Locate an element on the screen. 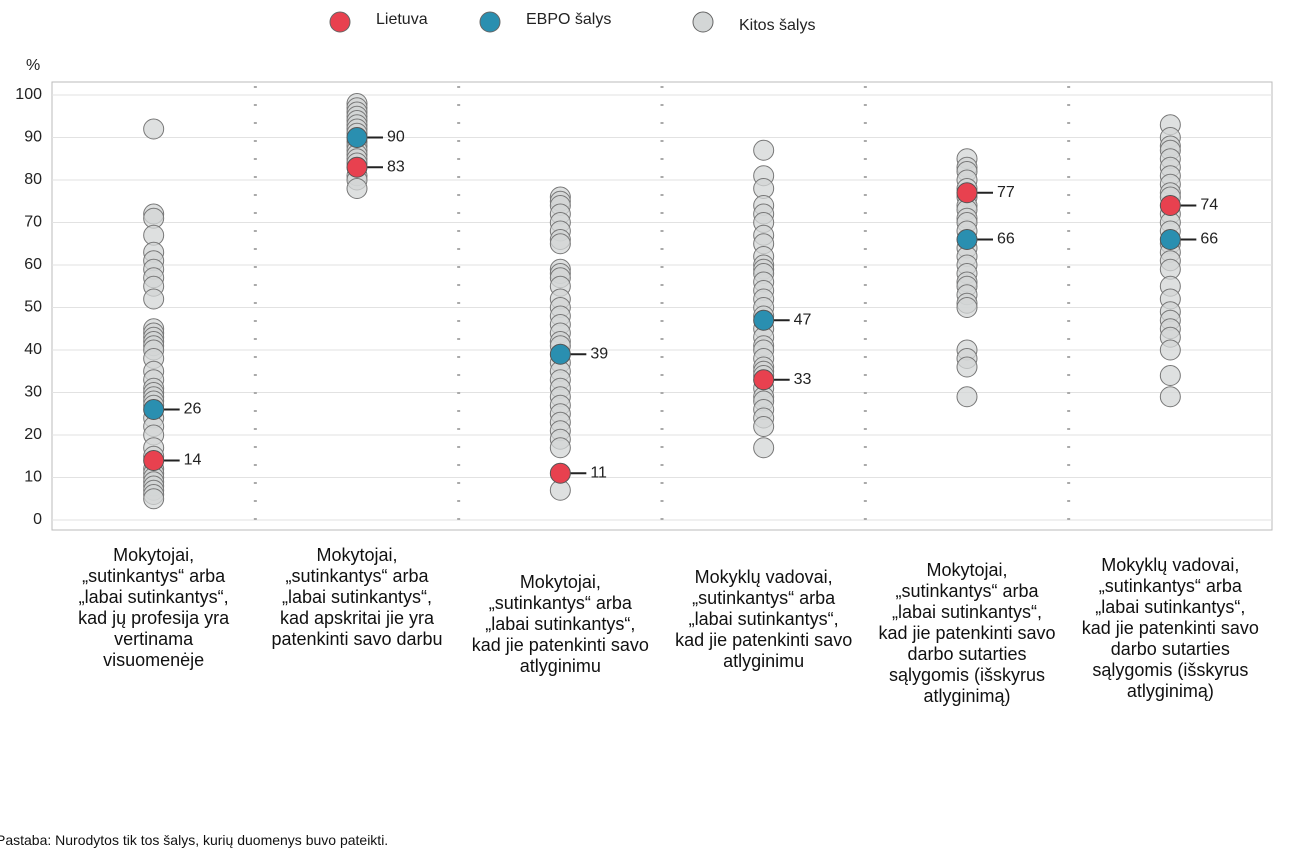  data-label: 77 is located at coordinates (1006, 192).